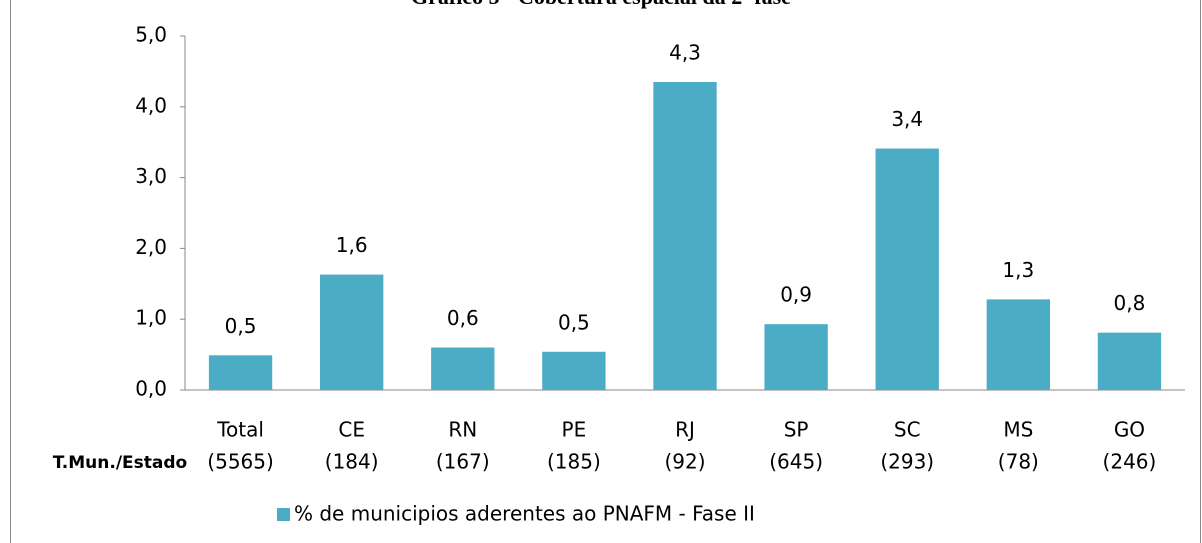  Describe the element at coordinates (240, 462) in the screenshot. I see `x-tick-label: (5565)` at that location.